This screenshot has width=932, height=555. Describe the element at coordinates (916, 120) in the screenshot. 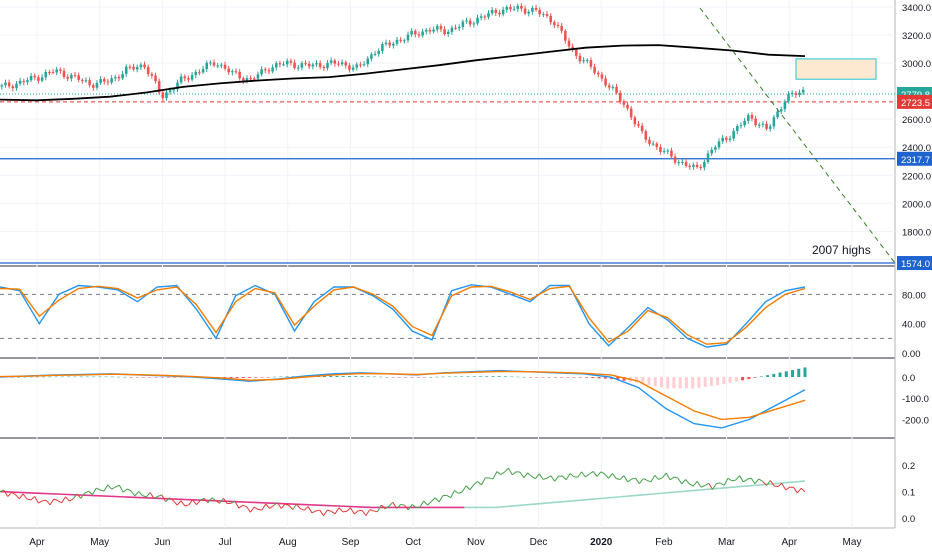

I see `y-tick-label: 2600.0` at that location.